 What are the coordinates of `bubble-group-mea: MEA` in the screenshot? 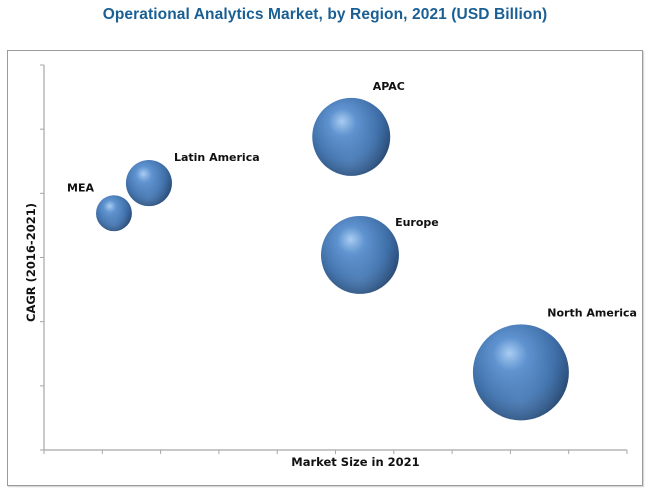 It's located at (99, 206).